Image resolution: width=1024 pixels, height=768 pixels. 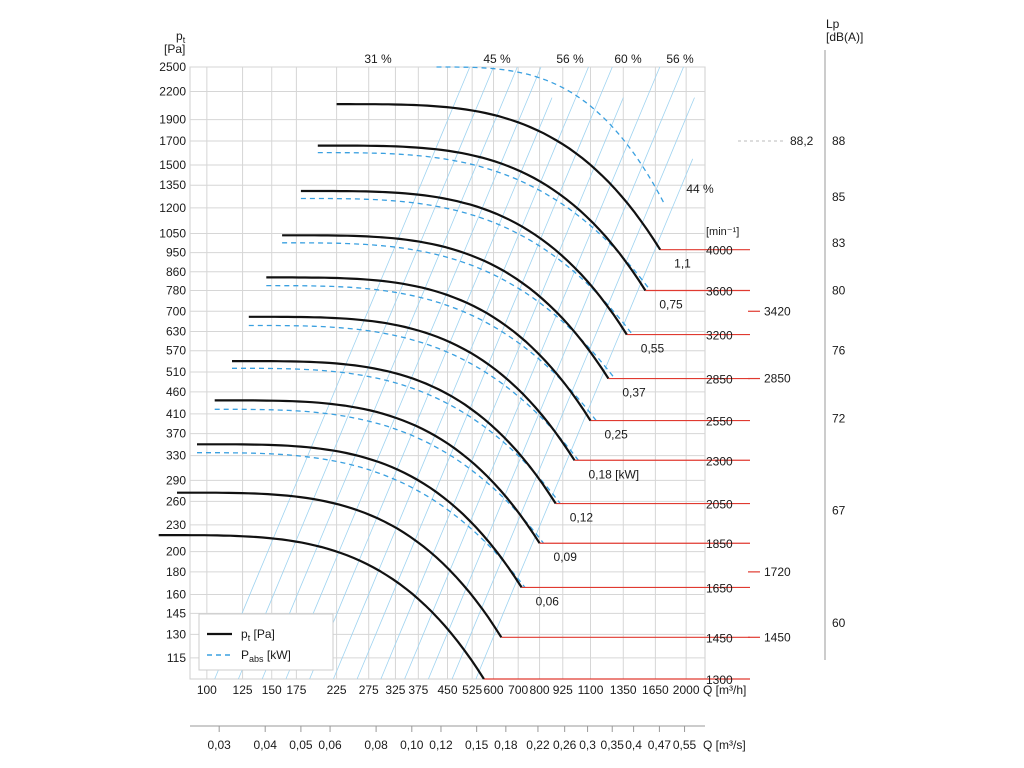 I want to click on x-tick-label-m3s: 0,3, so click(x=587, y=745).